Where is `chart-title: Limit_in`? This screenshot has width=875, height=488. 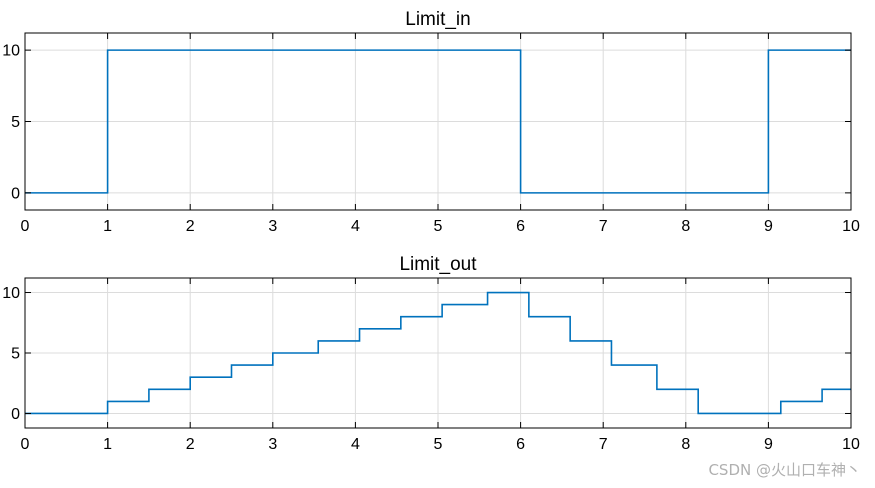
chart-title: Limit_in is located at coordinates (437, 19).